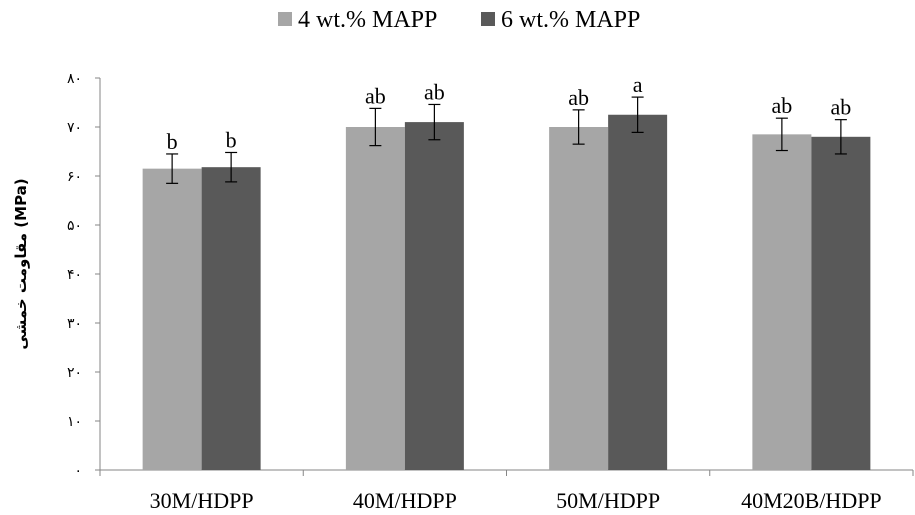 The height and width of the screenshot is (515, 915). What do you see at coordinates (459, 20) in the screenshot?
I see `chart-legend: 4 wt.% MAPP 6 wt.% MAPP` at bounding box center [459, 20].